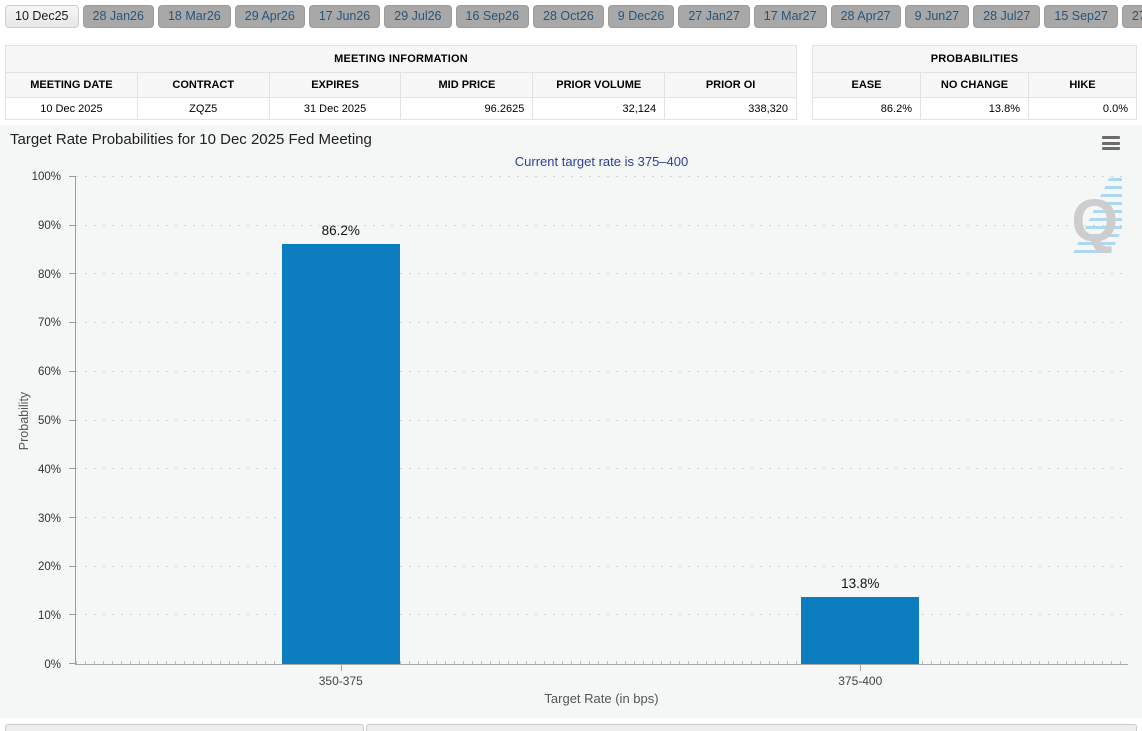  I want to click on y-tick-label-40: 40%, so click(49, 469).